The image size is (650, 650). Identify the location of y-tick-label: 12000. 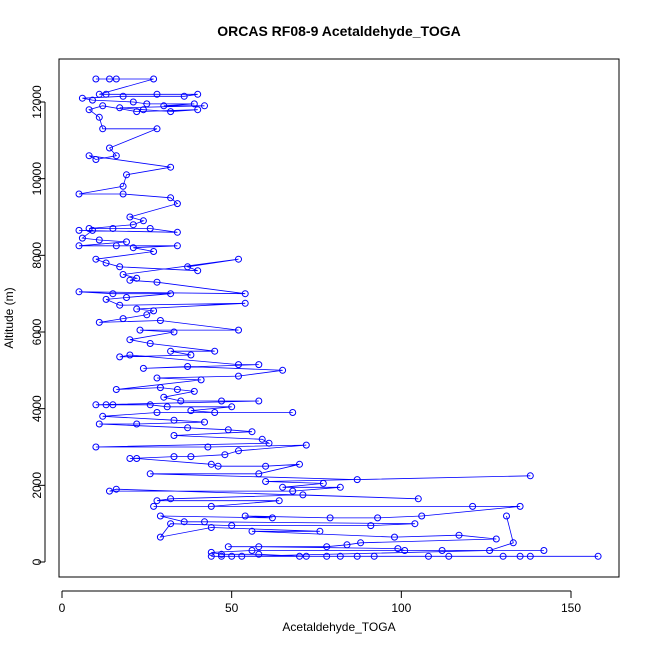
(37, 102).